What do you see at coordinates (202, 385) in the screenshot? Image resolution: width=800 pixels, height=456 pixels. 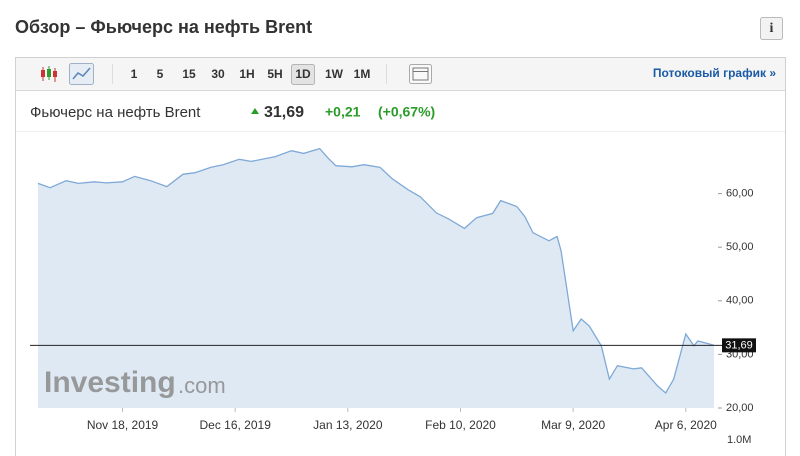 I see `watermark-suffix: .com` at bounding box center [202, 385].